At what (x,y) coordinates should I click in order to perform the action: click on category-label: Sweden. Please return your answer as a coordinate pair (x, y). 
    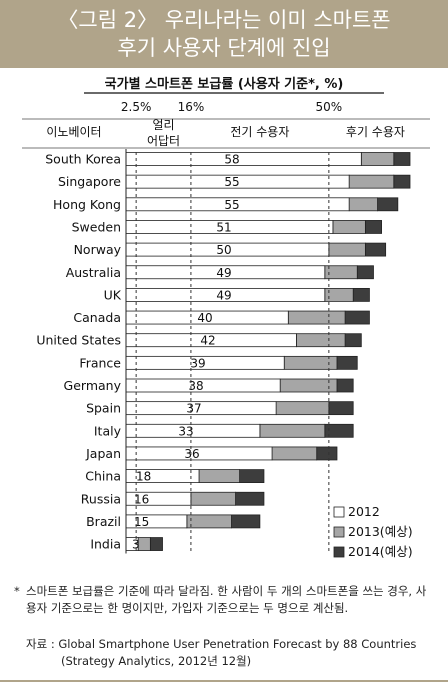
    Looking at the image, I should click on (96, 226).